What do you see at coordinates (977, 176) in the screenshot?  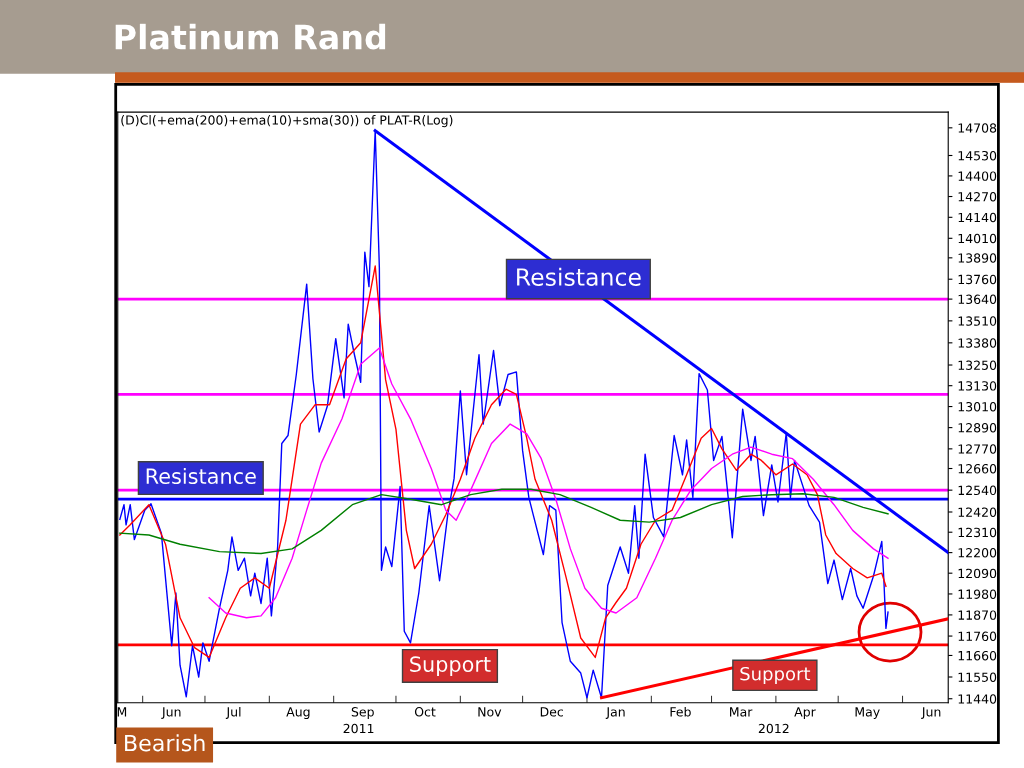 I see `y-tick-label: 14400` at bounding box center [977, 176].